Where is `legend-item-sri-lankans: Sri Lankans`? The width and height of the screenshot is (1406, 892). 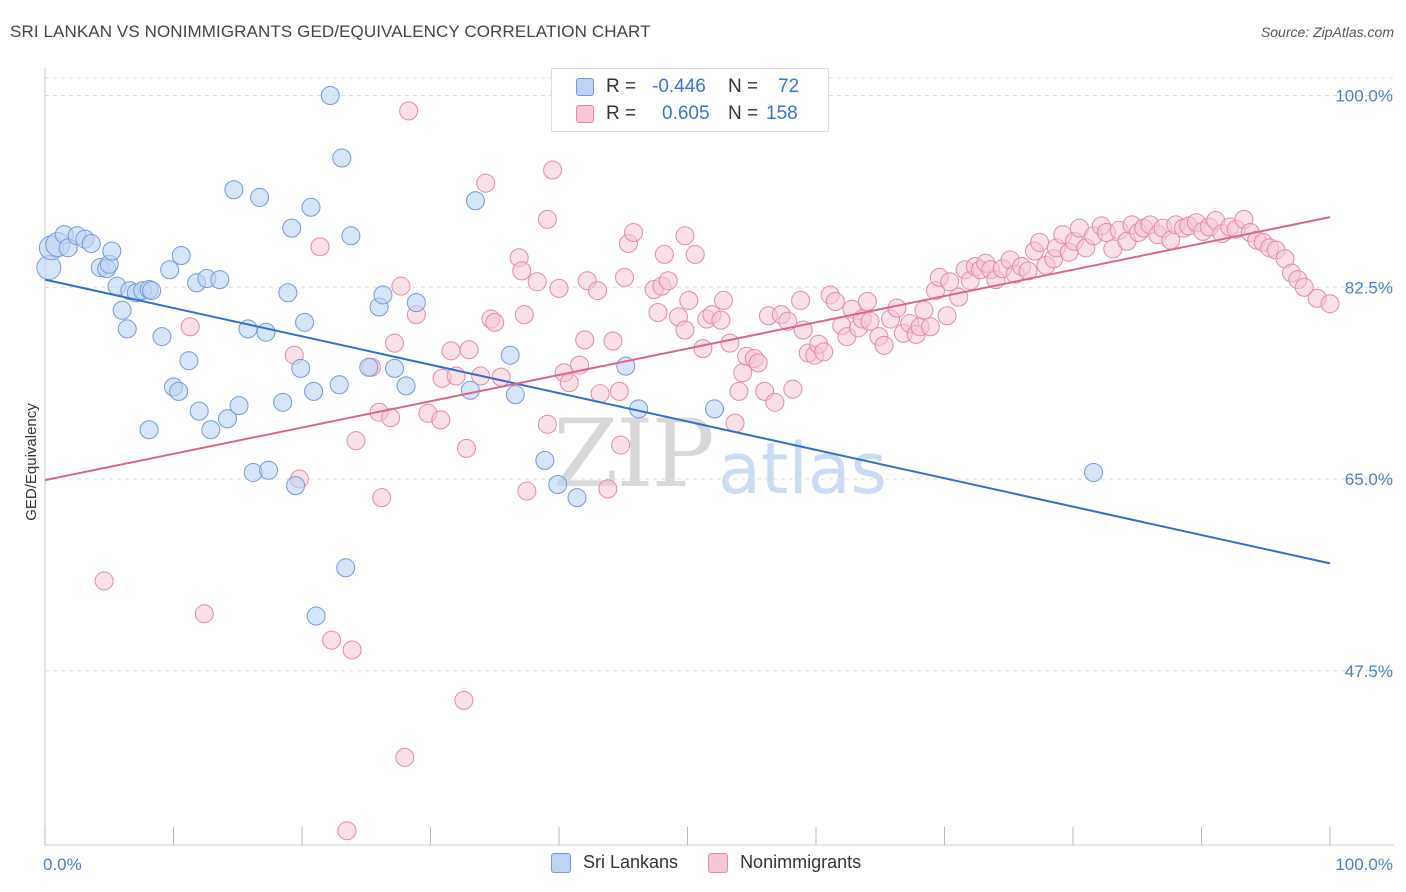
legend-item-sri-lankans: Sri Lankans is located at coordinates (614, 862).